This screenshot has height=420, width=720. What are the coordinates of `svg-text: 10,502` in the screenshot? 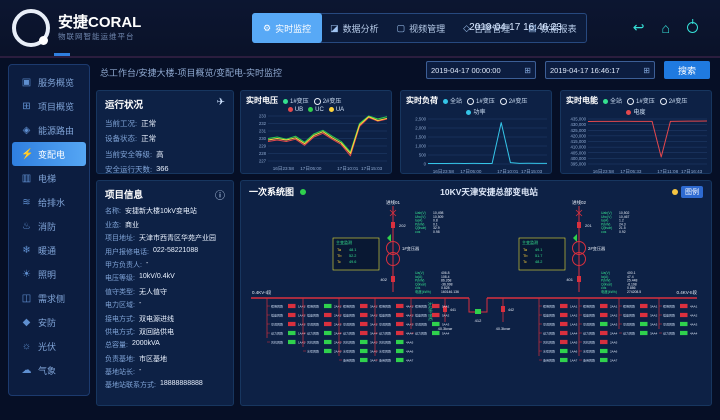 It's located at (624, 213).